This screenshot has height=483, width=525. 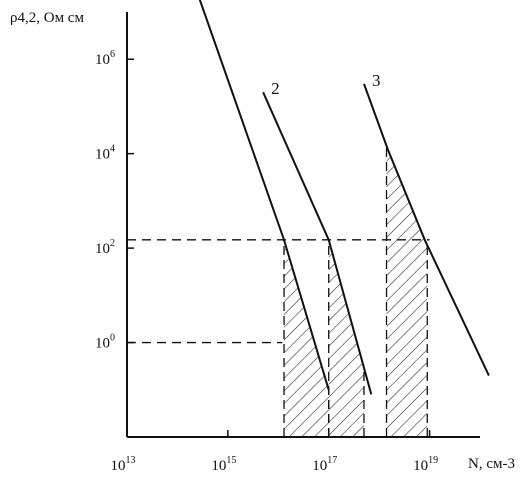 What do you see at coordinates (425, 464) in the screenshot?
I see `x-tick-label: 1019` at bounding box center [425, 464].